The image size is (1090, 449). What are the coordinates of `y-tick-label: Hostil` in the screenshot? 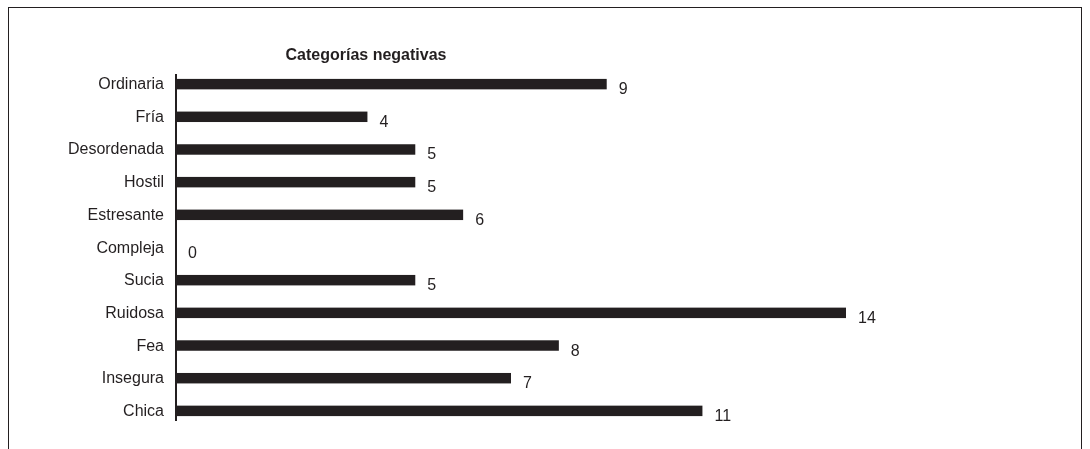 It's located at (143, 182).